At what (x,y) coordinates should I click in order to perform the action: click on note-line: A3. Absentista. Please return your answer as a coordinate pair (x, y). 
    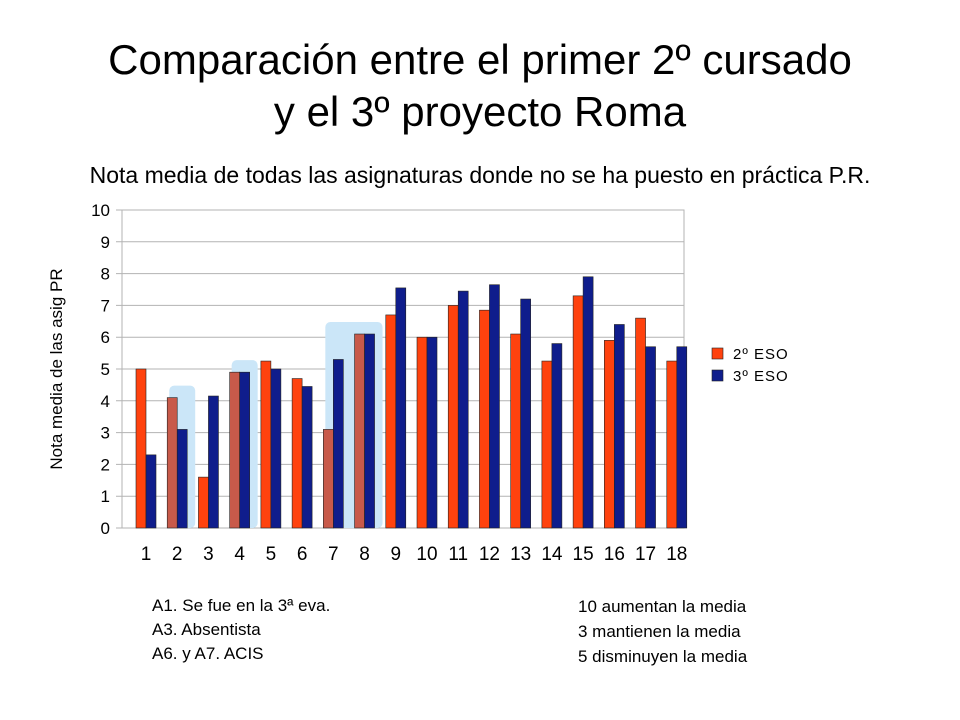
    Looking at the image, I should click on (206, 629).